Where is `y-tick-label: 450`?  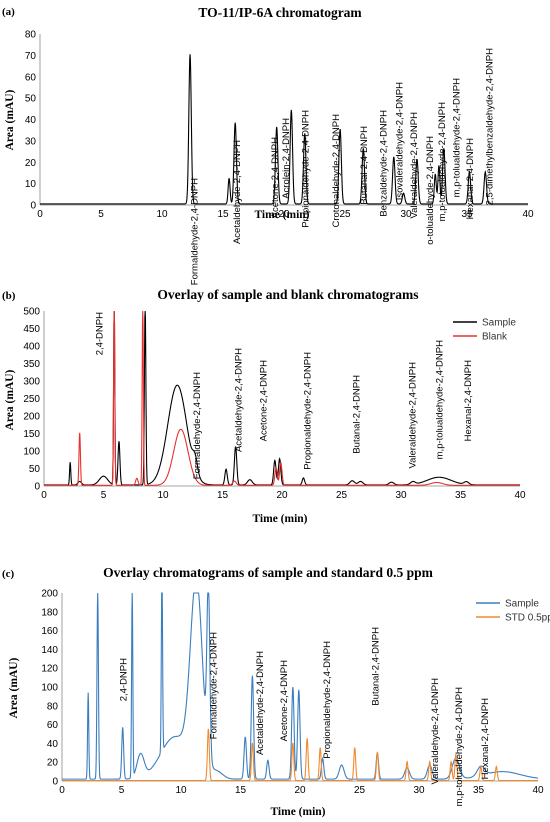
y-tick-label: 450 is located at coordinates (31, 329).